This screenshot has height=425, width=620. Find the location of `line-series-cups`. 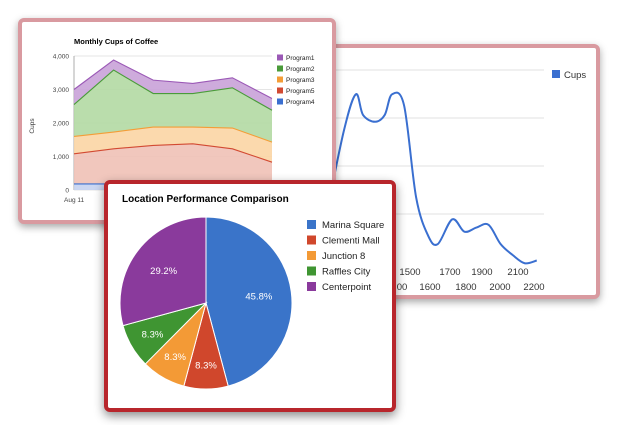

line-series-cups is located at coordinates (430, 178).